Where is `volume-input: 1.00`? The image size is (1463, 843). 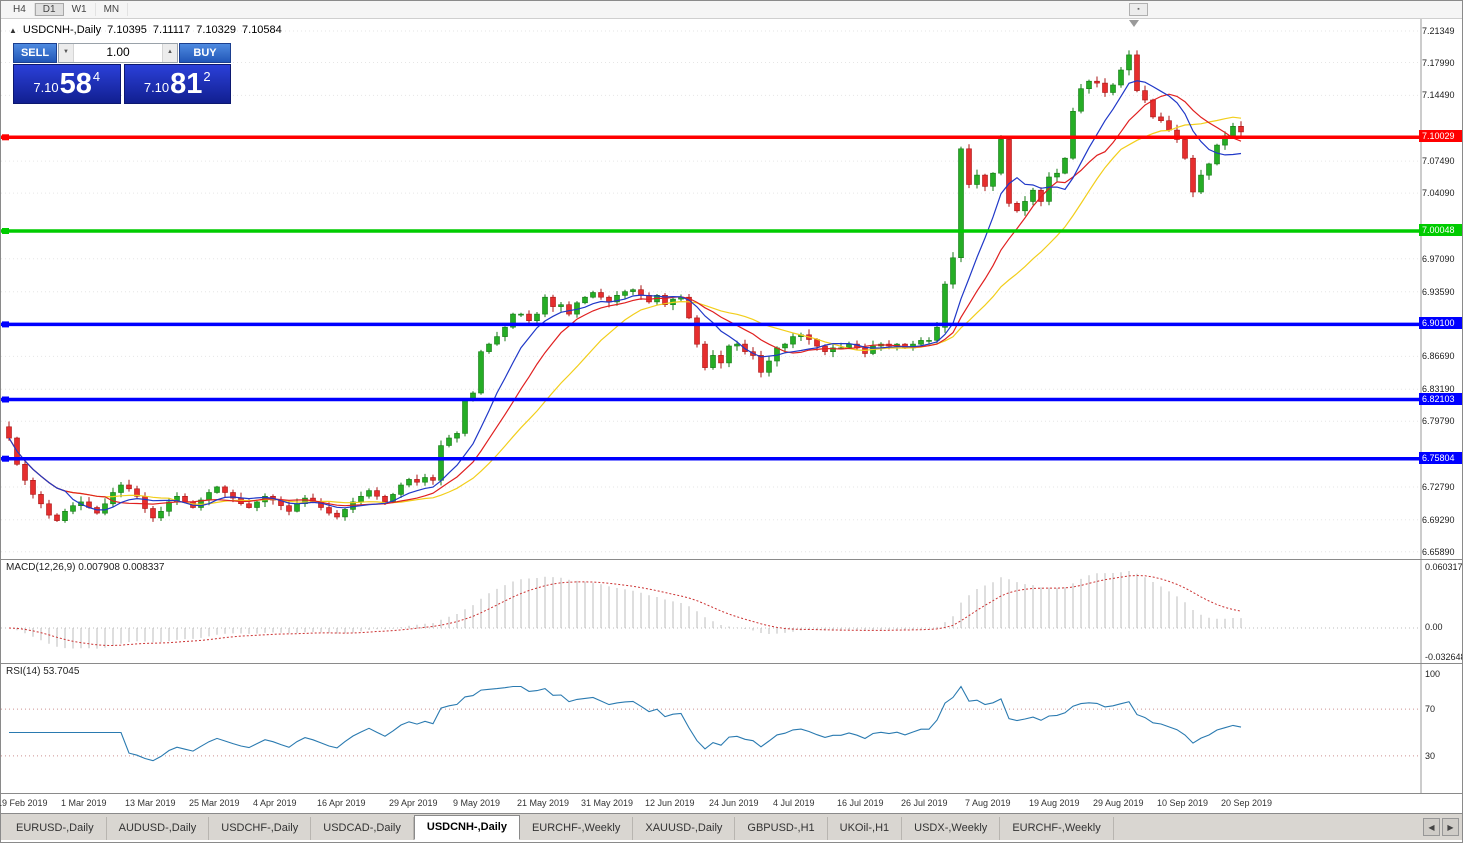 volume-input: 1.00 is located at coordinates (118, 52).